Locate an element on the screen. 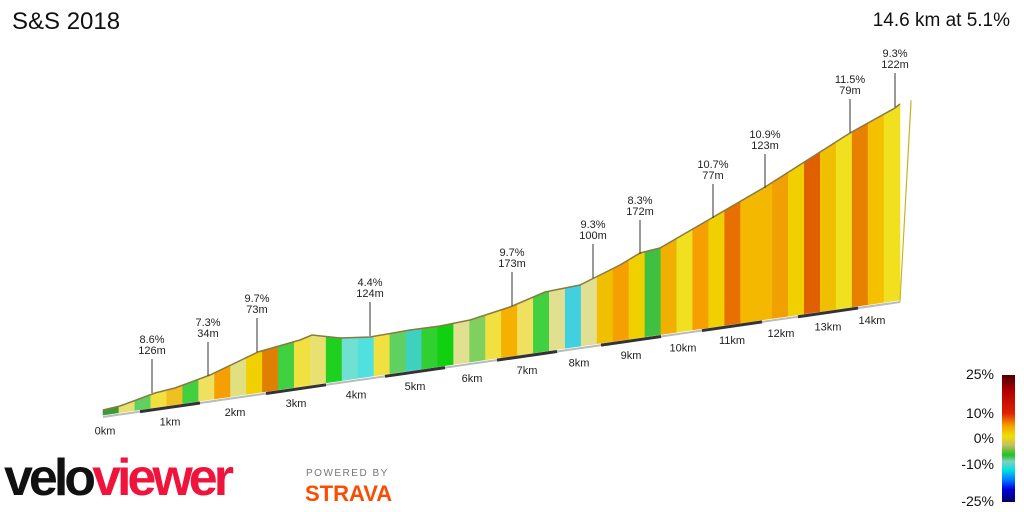 The height and width of the screenshot is (512, 1024). legend-label-10: 10% is located at coordinates (979, 413).